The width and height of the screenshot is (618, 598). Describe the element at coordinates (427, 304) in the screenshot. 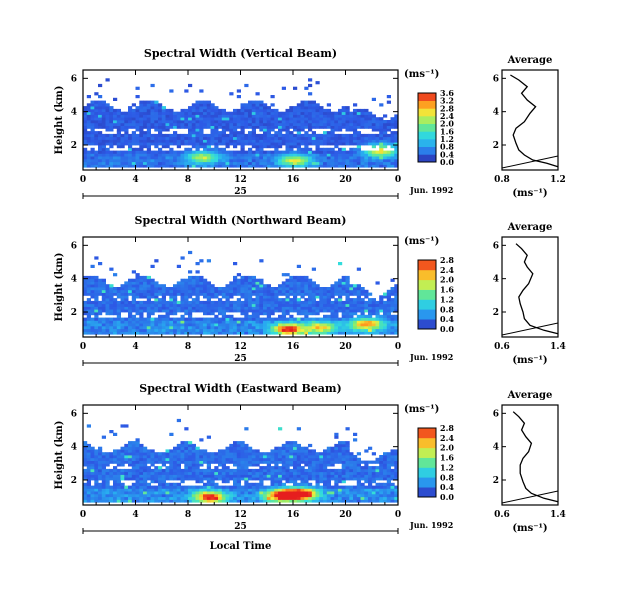

I see `colorbar-segment` at that location.